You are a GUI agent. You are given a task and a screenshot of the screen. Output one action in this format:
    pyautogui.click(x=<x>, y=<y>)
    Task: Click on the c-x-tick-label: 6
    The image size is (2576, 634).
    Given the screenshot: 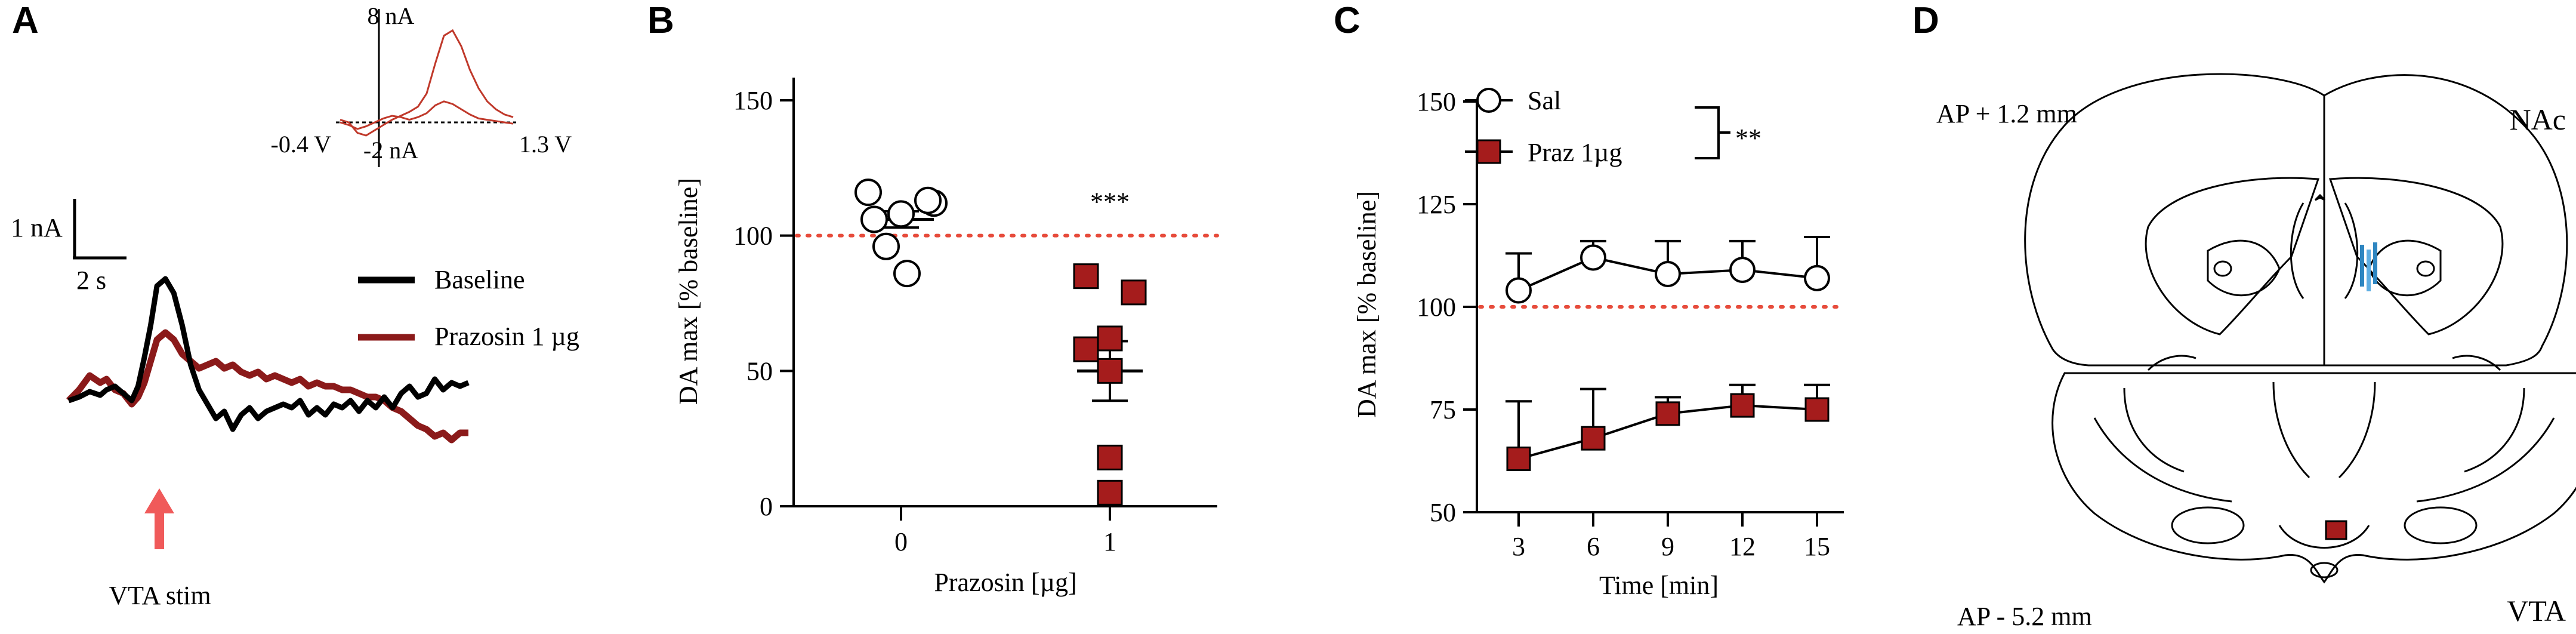 What is the action you would take?
    pyautogui.click(x=1593, y=546)
    